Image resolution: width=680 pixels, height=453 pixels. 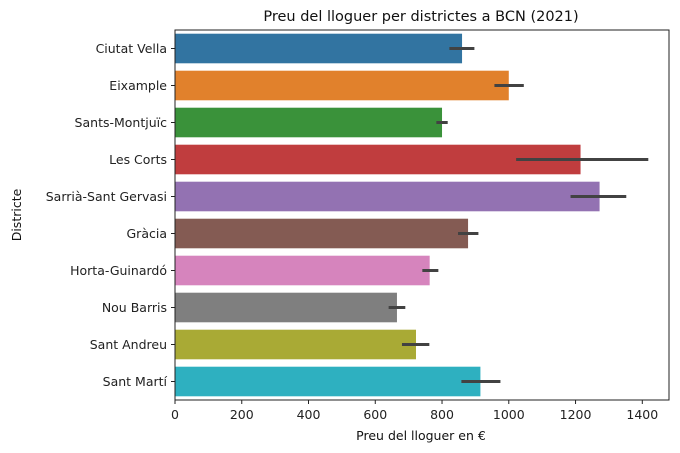 I want to click on bar-sant-andreu, so click(x=295, y=344).